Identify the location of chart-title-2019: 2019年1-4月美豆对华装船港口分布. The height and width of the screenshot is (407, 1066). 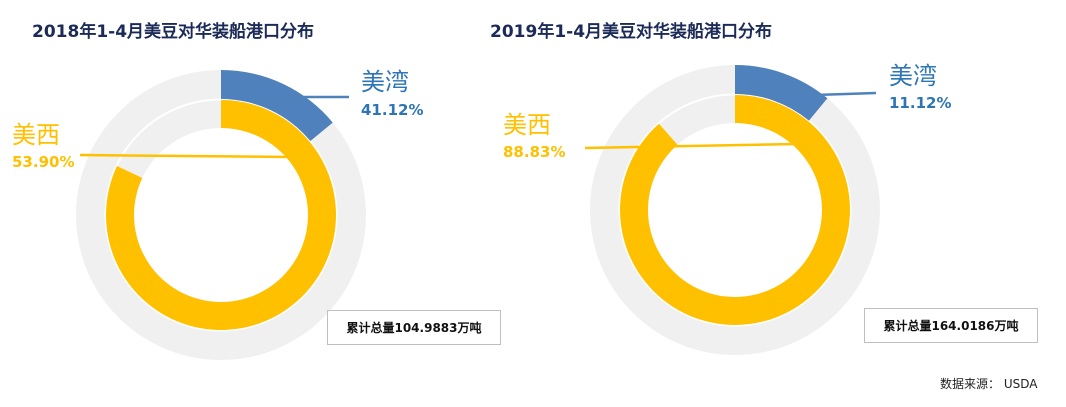
(631, 32).